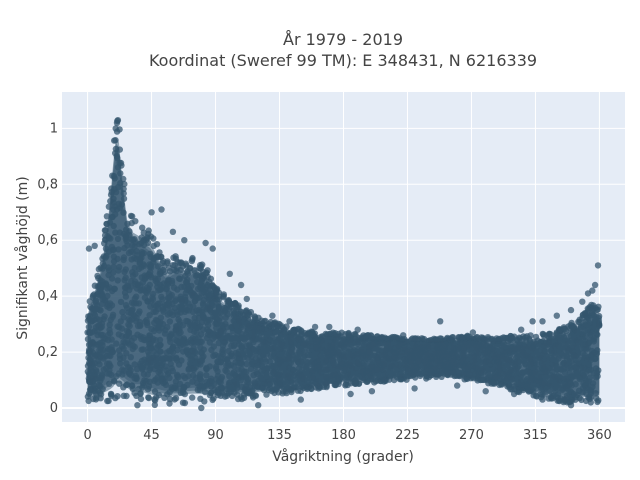 This screenshot has height=480, width=640. I want to click on x-tick-labels: 0 45 90 135 180 225 270 315 360, so click(347, 435).